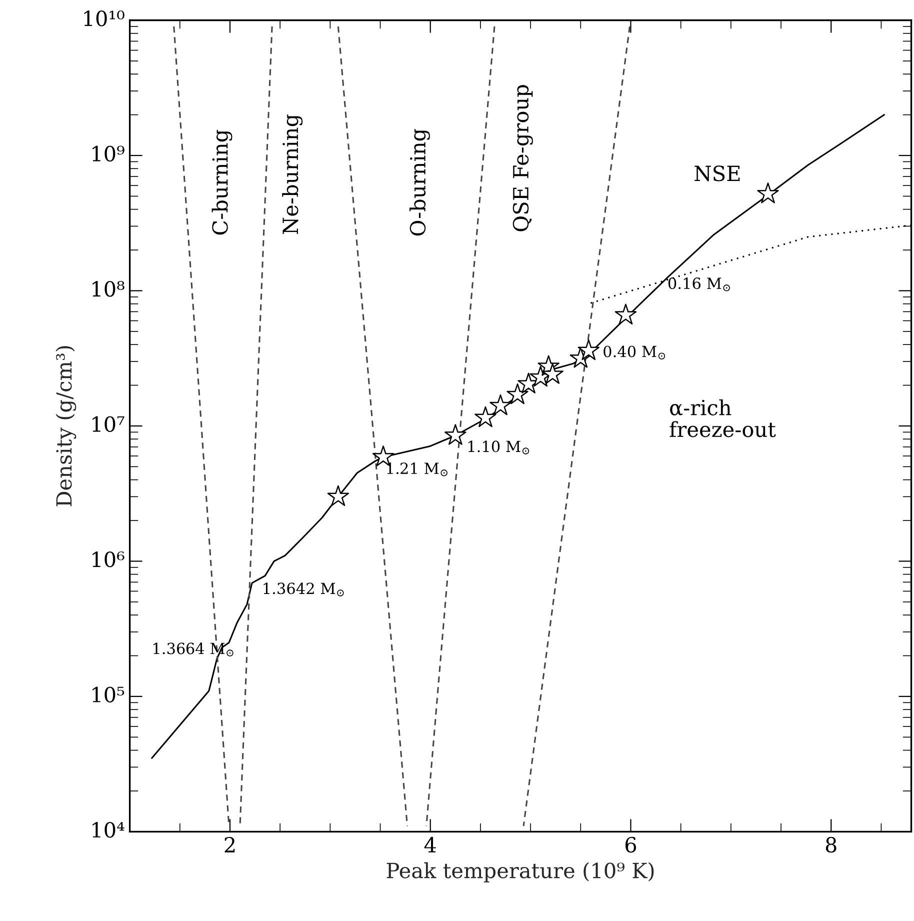  What do you see at coordinates (723, 418) in the screenshot?
I see `annotation: α-rich freeze-out` at bounding box center [723, 418].